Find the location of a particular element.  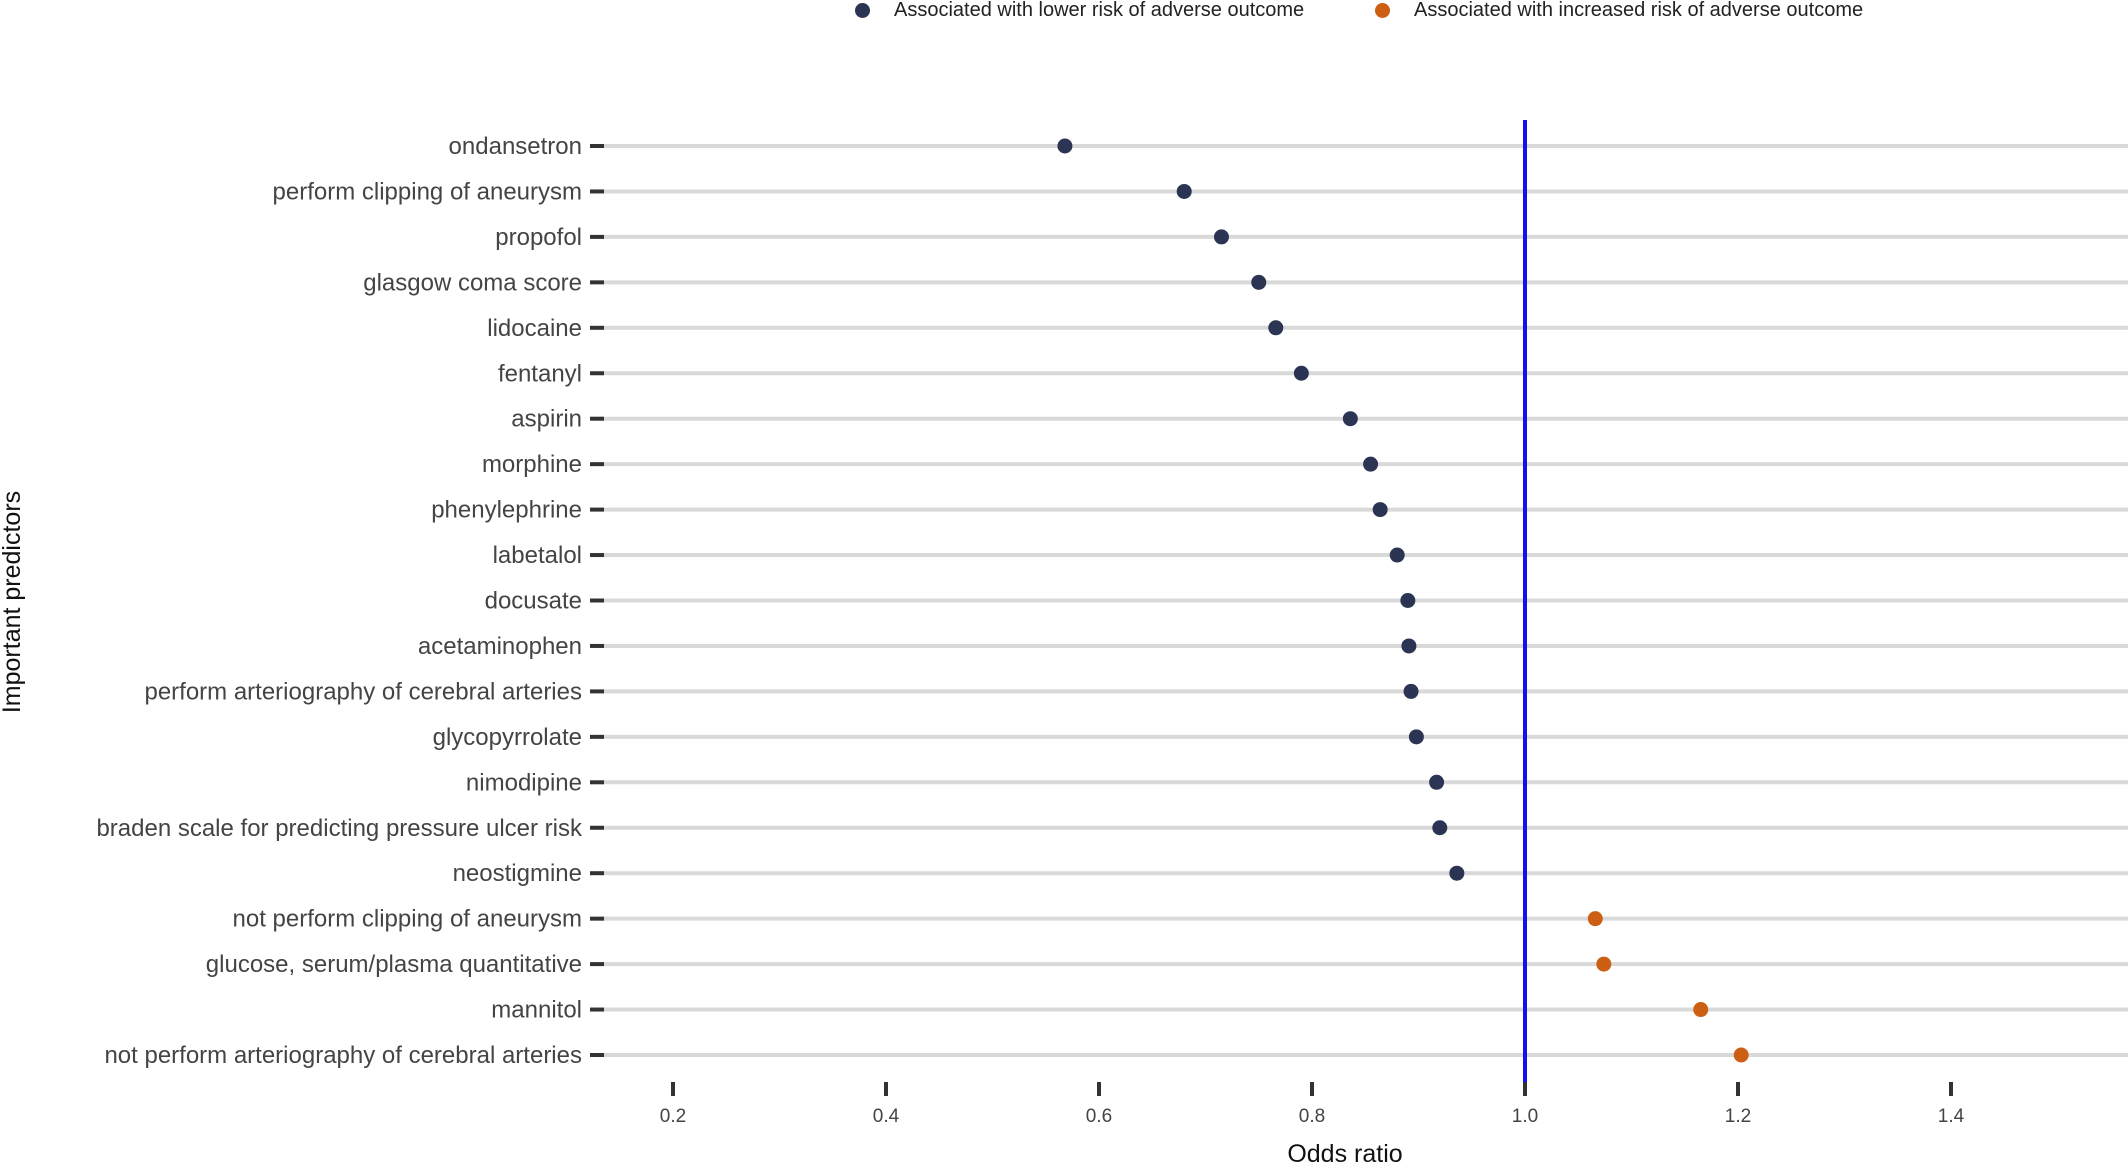

y-tick-label: acetaminophen is located at coordinates (500, 646).